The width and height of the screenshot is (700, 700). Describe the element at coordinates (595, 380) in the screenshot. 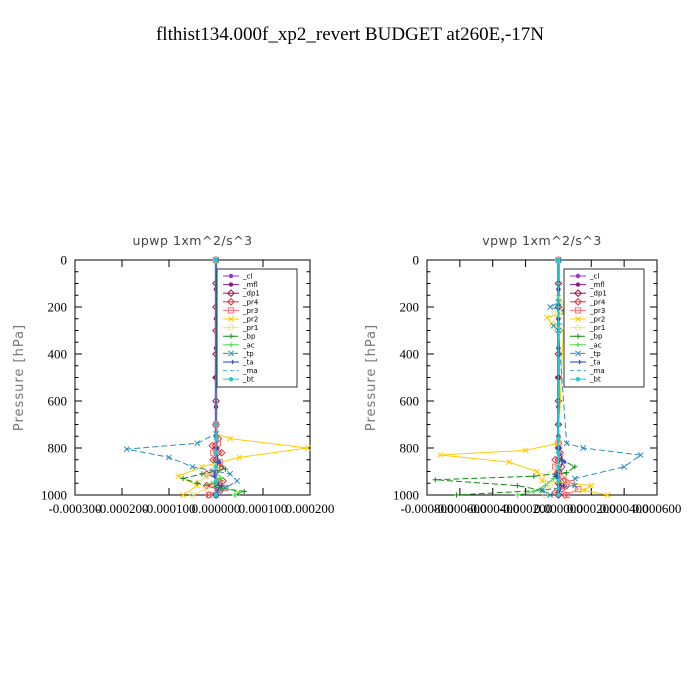

I see `legend-label: _bt` at that location.